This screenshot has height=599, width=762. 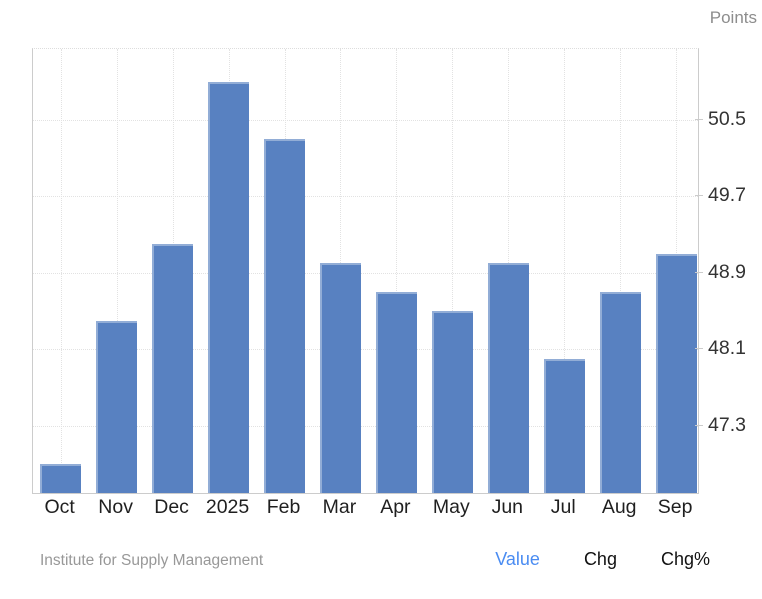 What do you see at coordinates (685, 559) in the screenshot?
I see `tab-chg-percent: Chg%` at bounding box center [685, 559].